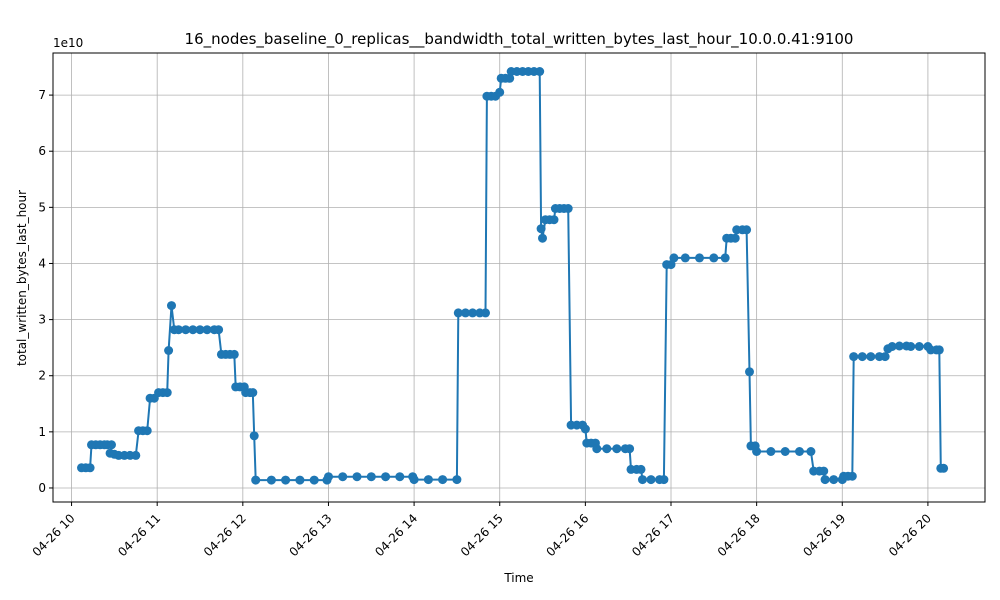 The width and height of the screenshot is (1000, 600). Describe the element at coordinates (45, 291) in the screenshot. I see `y-axis-ticks: 0 1 2 3 4 5 6 7` at that location.